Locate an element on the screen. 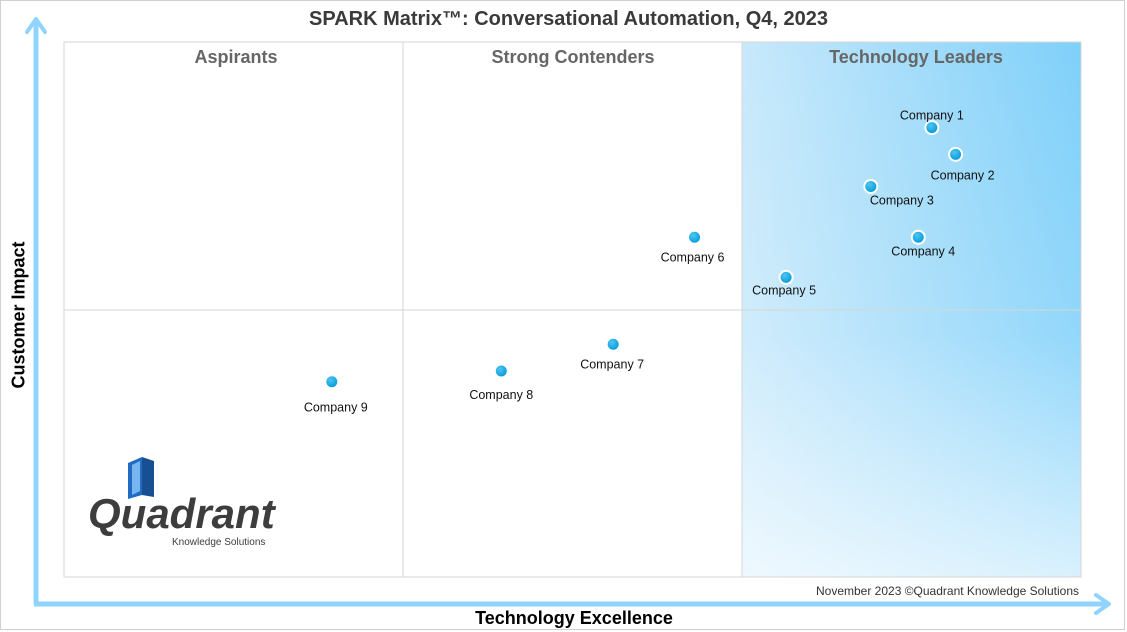 Image resolution: width=1127 pixels, height=632 pixels. point-label-company-3: Company 3 is located at coordinates (902, 200).